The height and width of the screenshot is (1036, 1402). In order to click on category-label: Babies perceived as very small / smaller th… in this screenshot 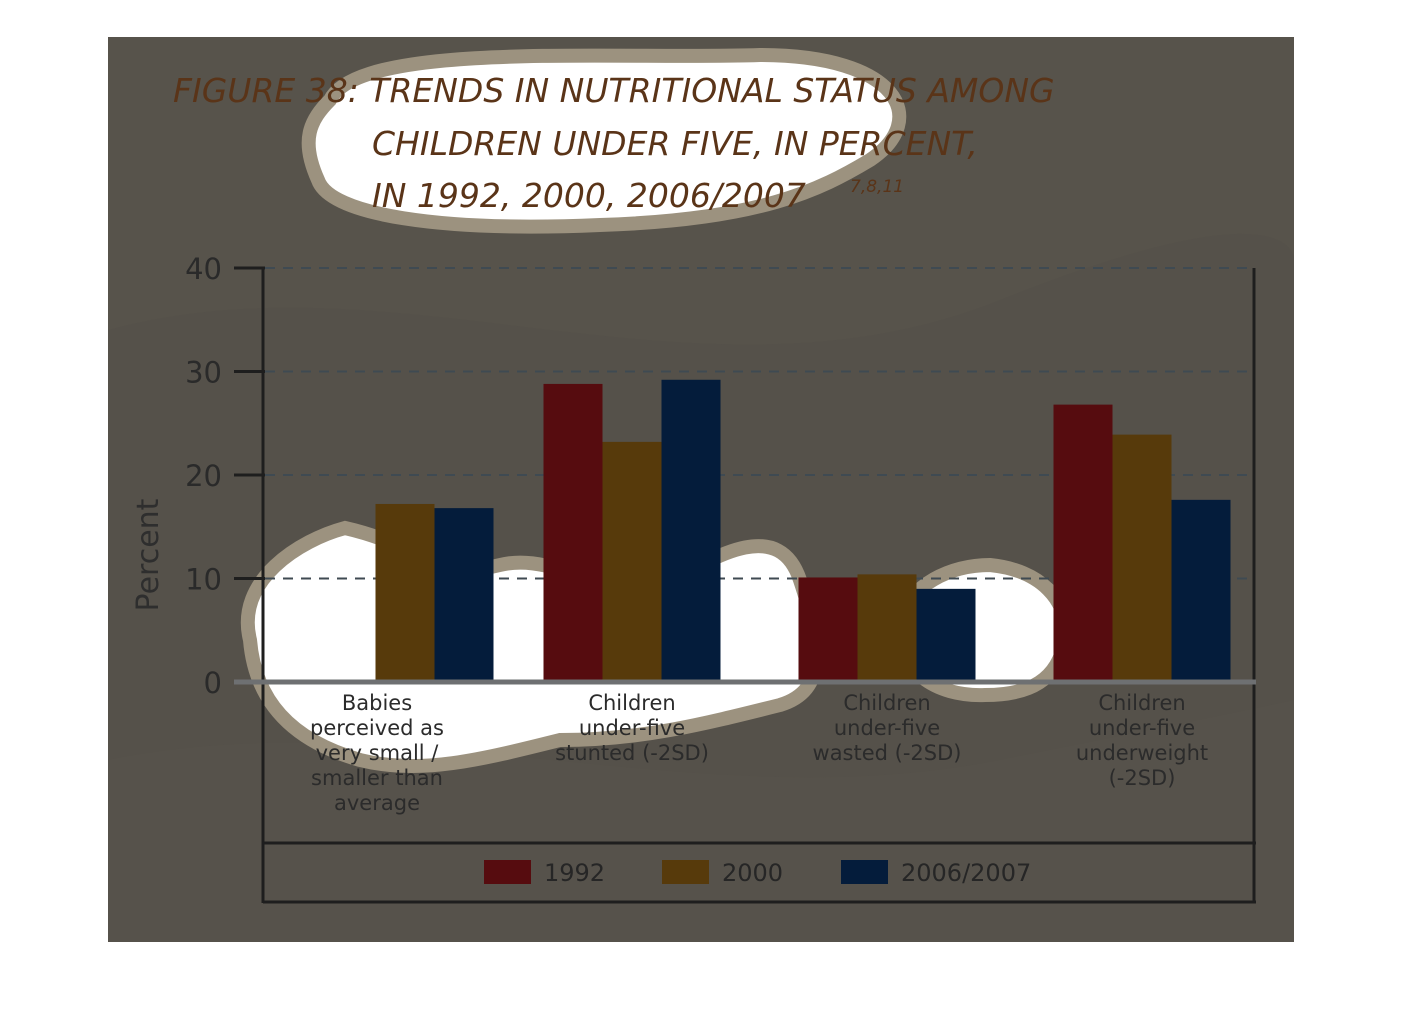, I will do `click(377, 753)`.